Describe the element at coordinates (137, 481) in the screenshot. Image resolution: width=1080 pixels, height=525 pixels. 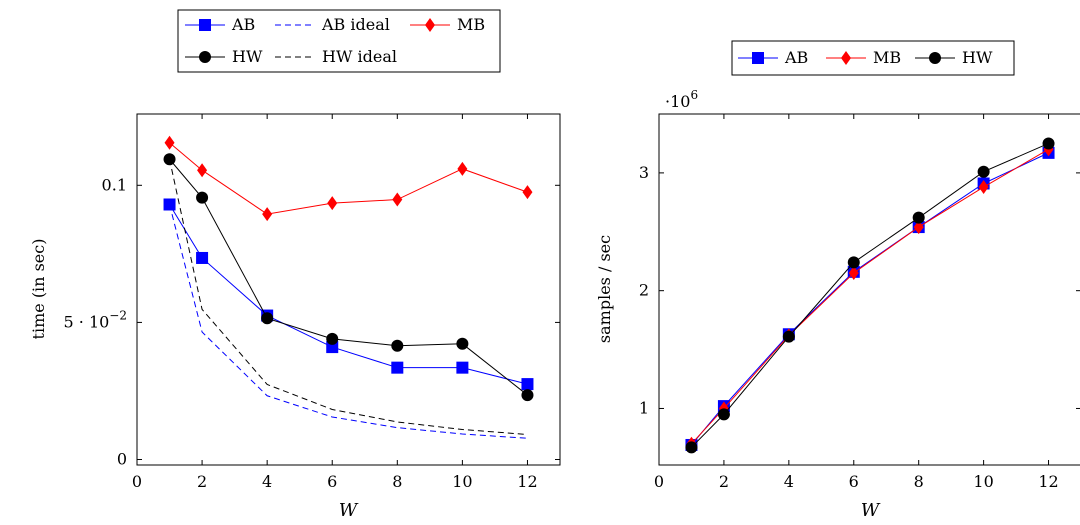
I see `left-x-tick-label: 0` at that location.